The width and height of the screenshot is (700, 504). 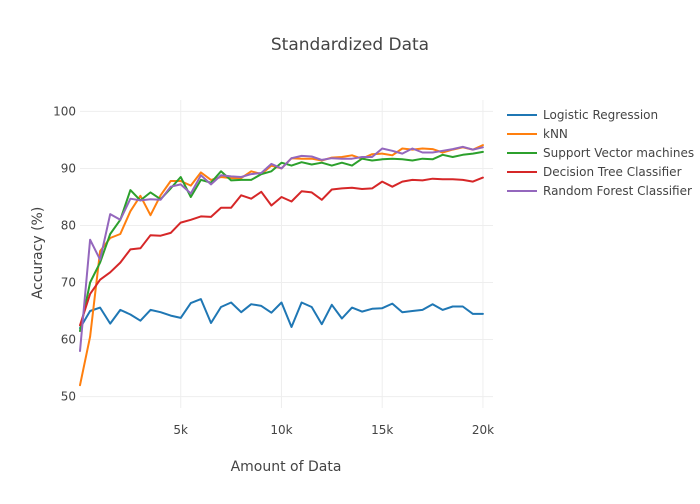 I want to click on legend-item-decision-tree-classifier: Decision Tree Classifier, so click(x=594, y=172).